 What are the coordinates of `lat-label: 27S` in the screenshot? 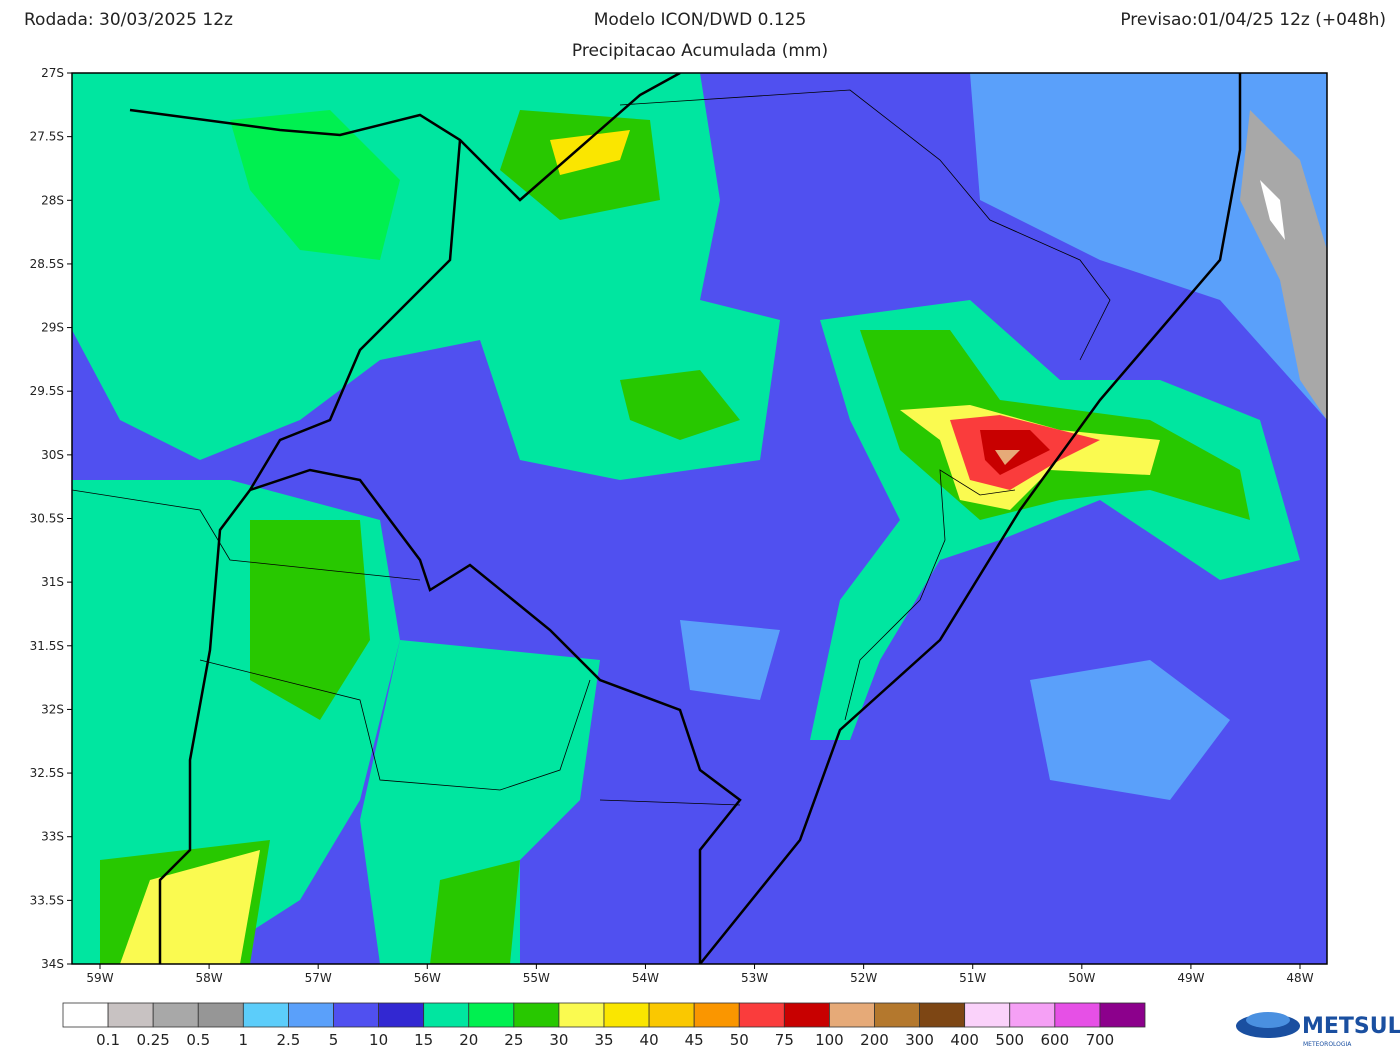 It's located at (52, 73).